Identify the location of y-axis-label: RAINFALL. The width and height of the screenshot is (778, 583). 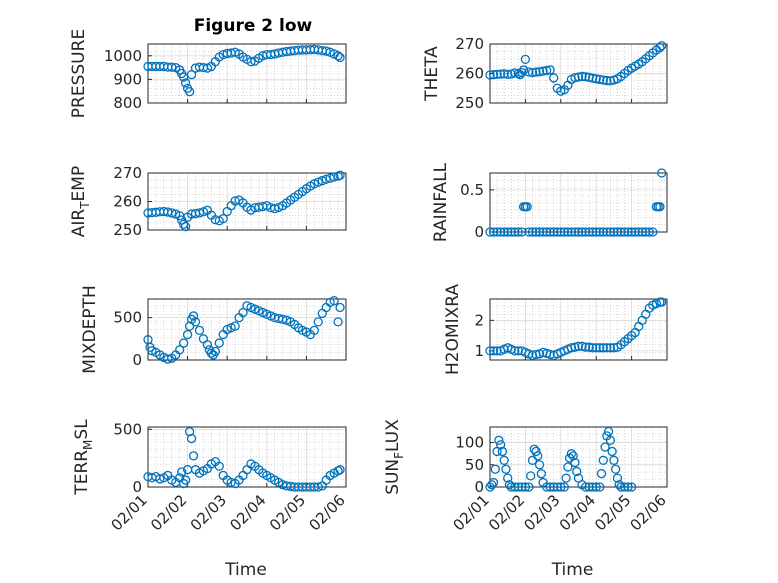
(441, 202).